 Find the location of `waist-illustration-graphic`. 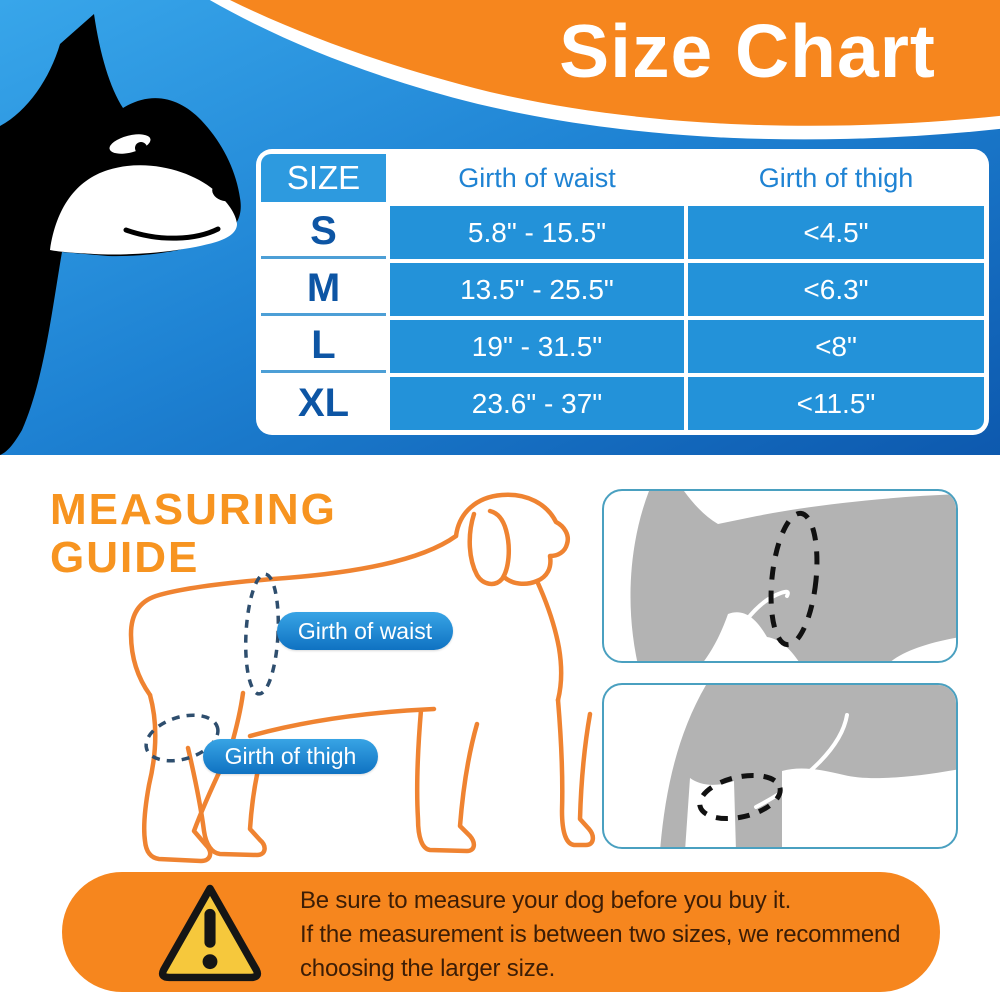

waist-illustration-graphic is located at coordinates (793, 576).